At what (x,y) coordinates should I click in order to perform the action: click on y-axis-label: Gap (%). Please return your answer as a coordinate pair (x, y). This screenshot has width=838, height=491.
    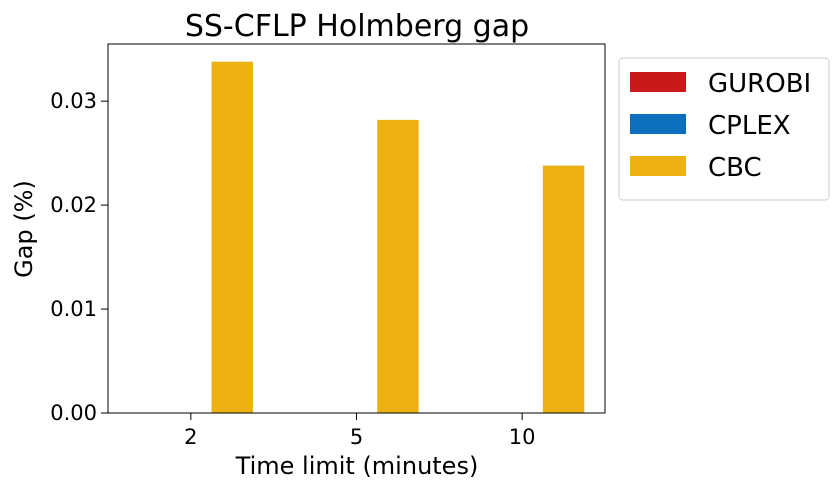
    Looking at the image, I should click on (24, 229).